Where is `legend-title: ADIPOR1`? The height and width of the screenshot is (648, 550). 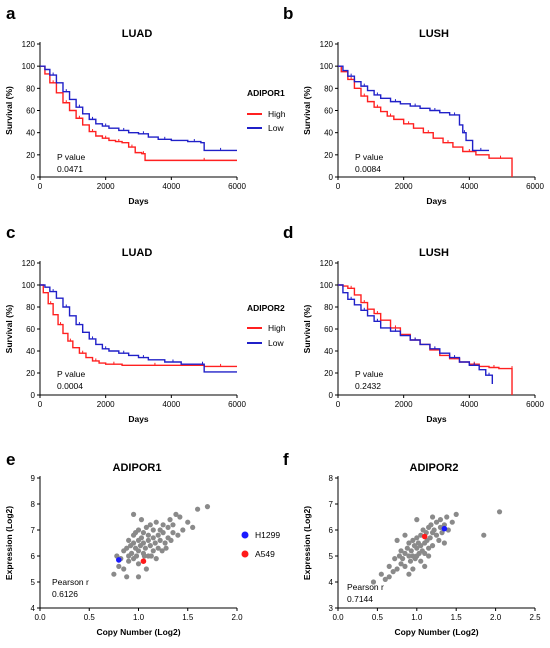 legend-title: ADIPOR1 is located at coordinates (266, 93).